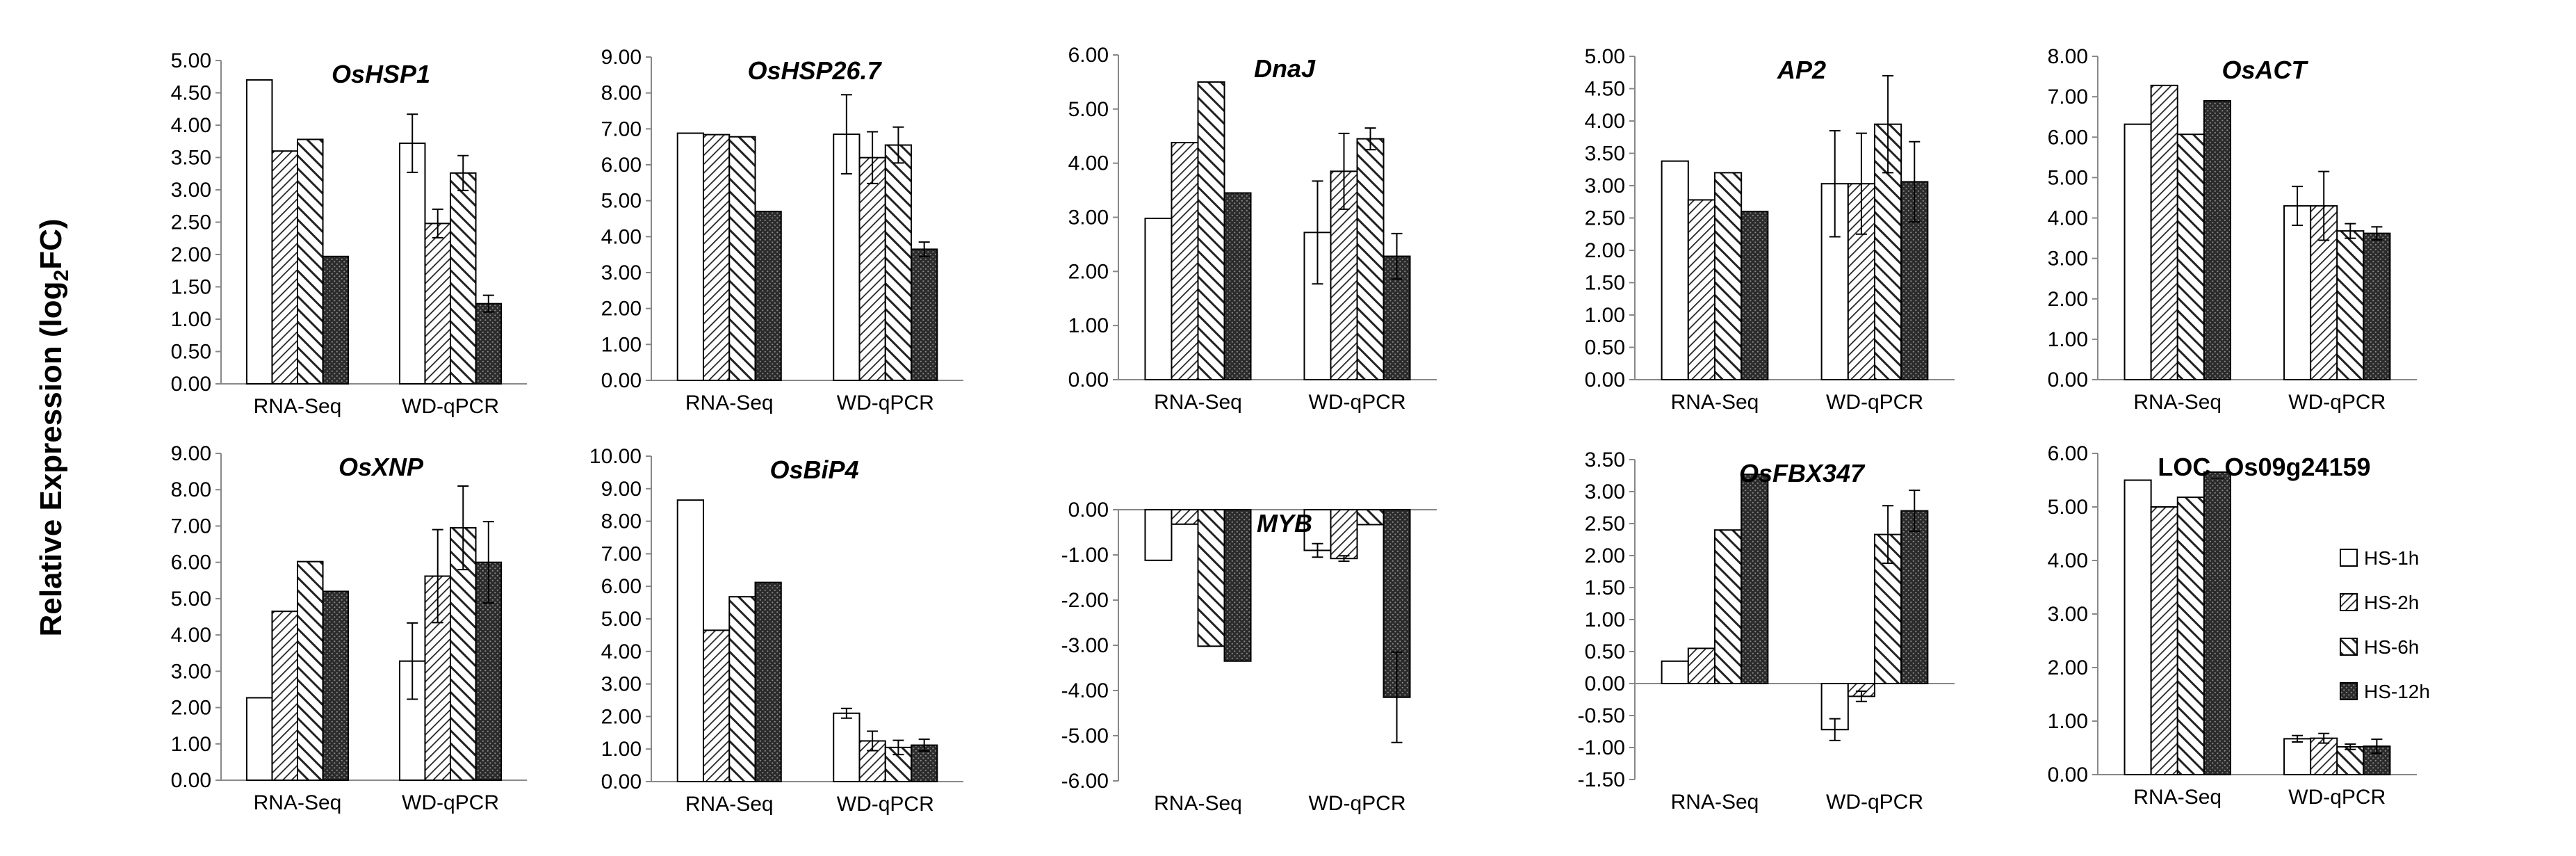 The height and width of the screenshot is (856, 2576). Describe the element at coordinates (2265, 70) in the screenshot. I see `chart-title: OsACT` at that location.